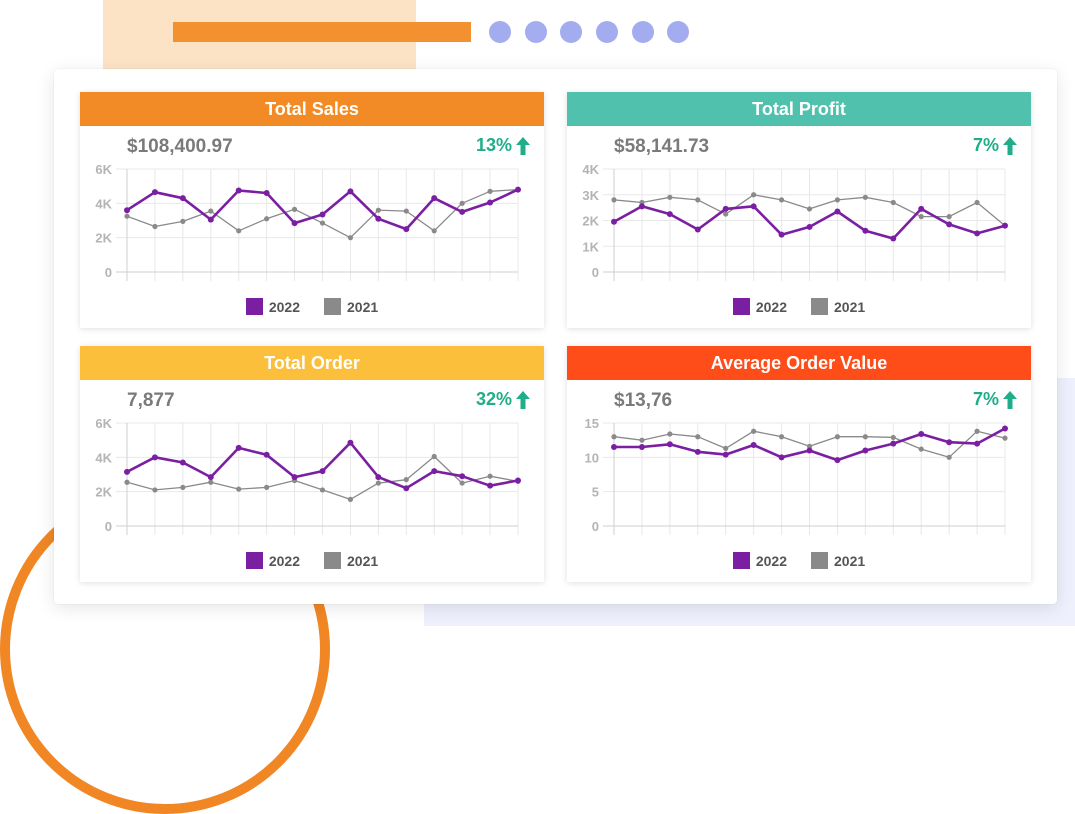 The height and width of the screenshot is (814, 1075). Describe the element at coordinates (103, 203) in the screenshot. I see `y-tick-label: 4K` at that location.